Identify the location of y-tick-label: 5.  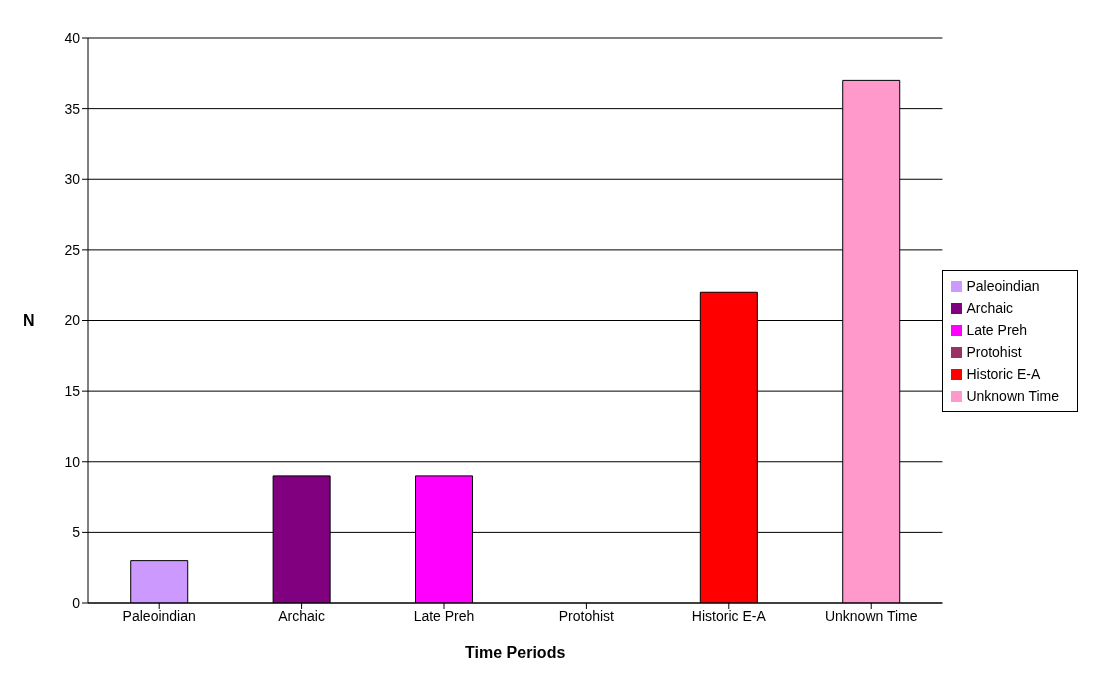
(76, 532).